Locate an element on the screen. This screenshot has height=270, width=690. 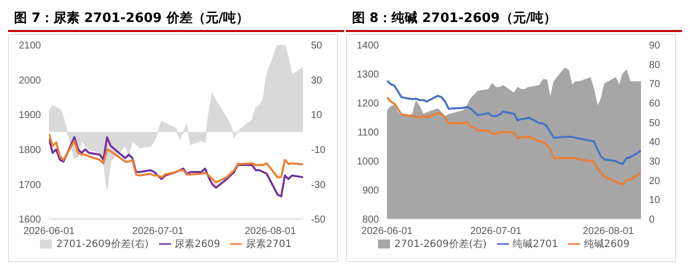
y2-tick-label: 40 is located at coordinates (655, 142).